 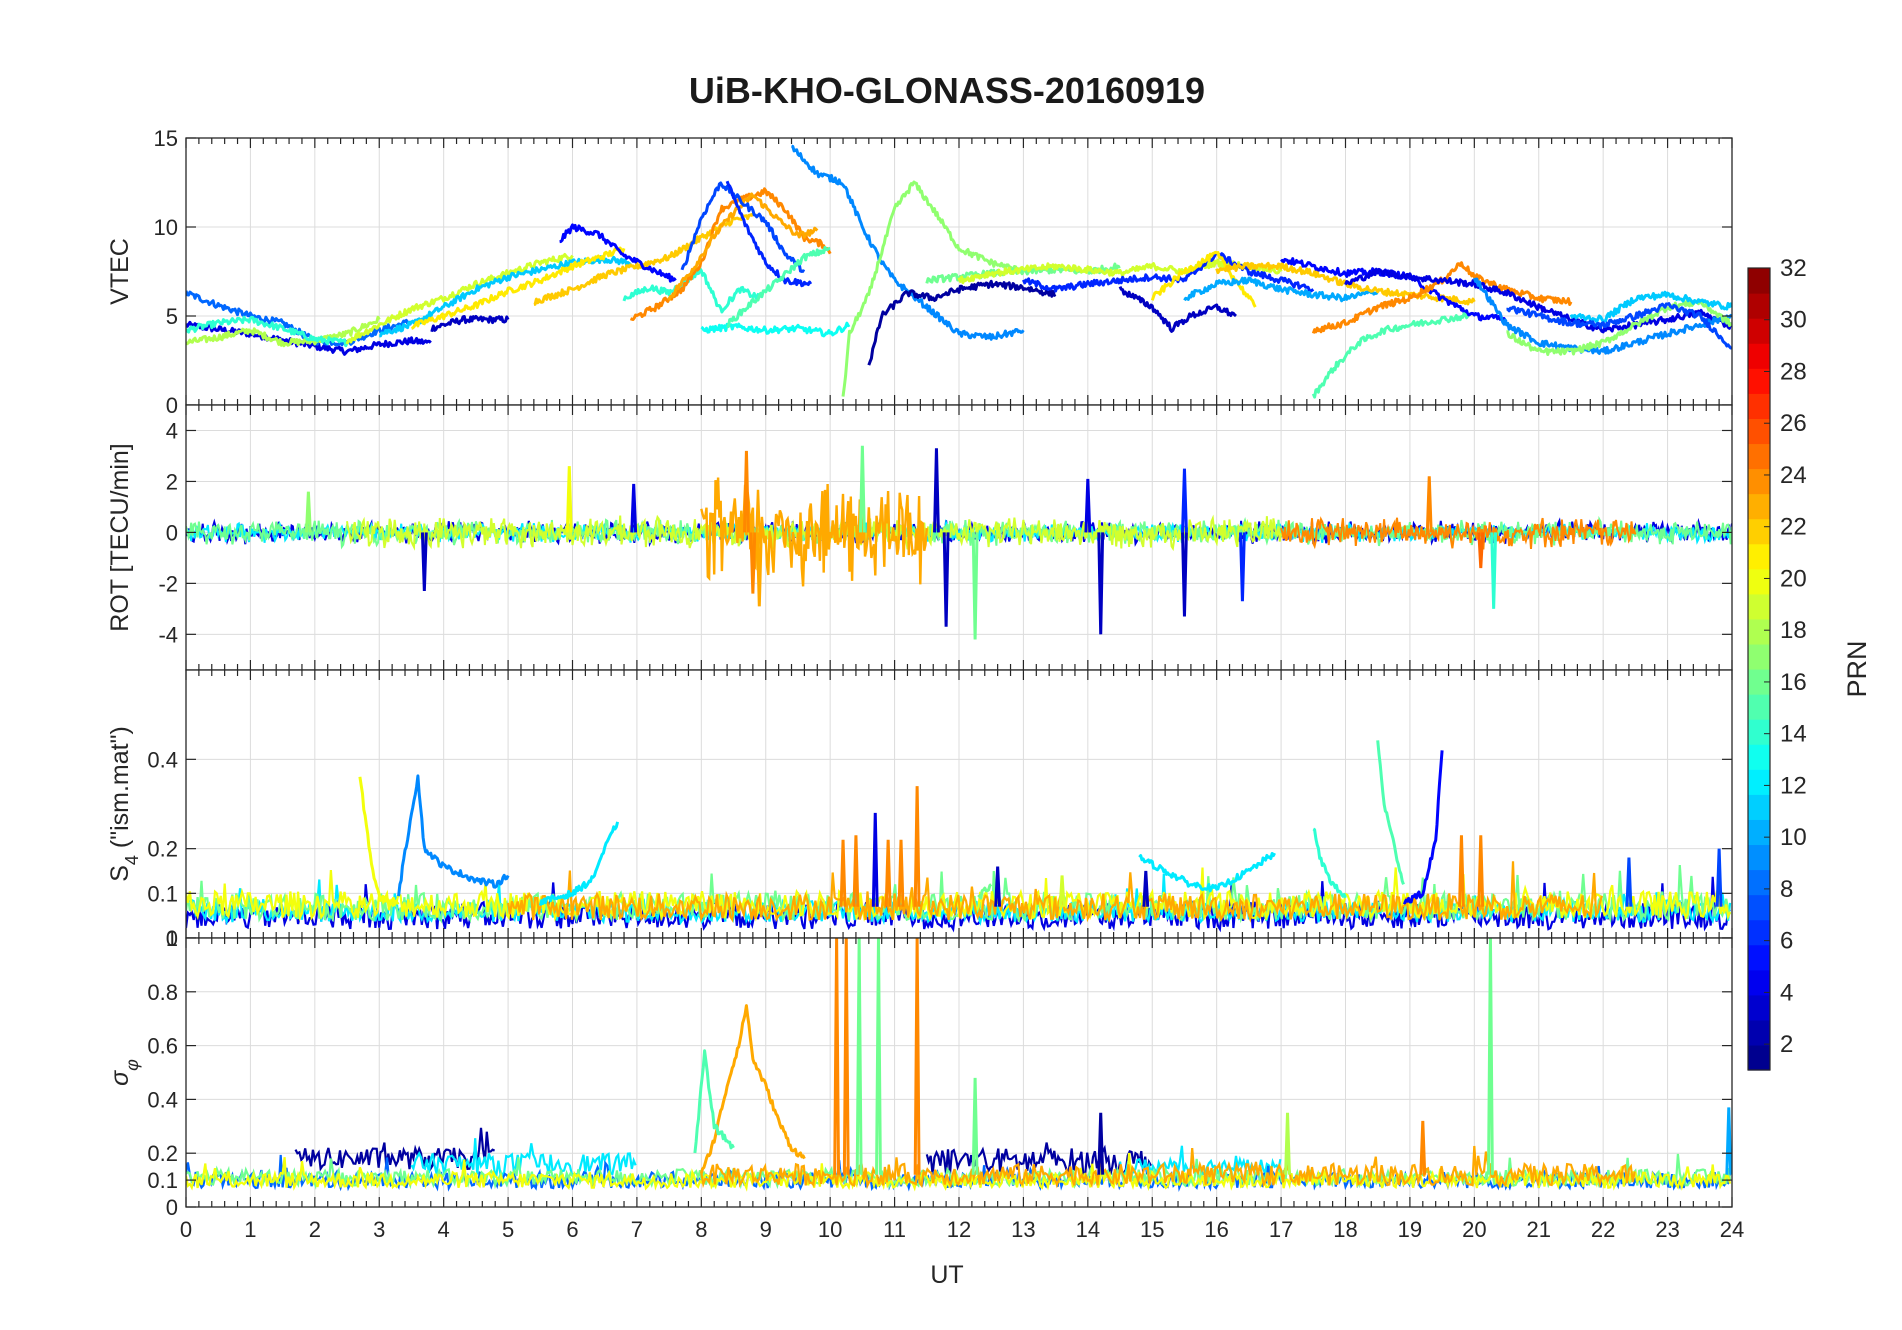 I want to click on x-tick-label: 14, so click(x=1088, y=1229).